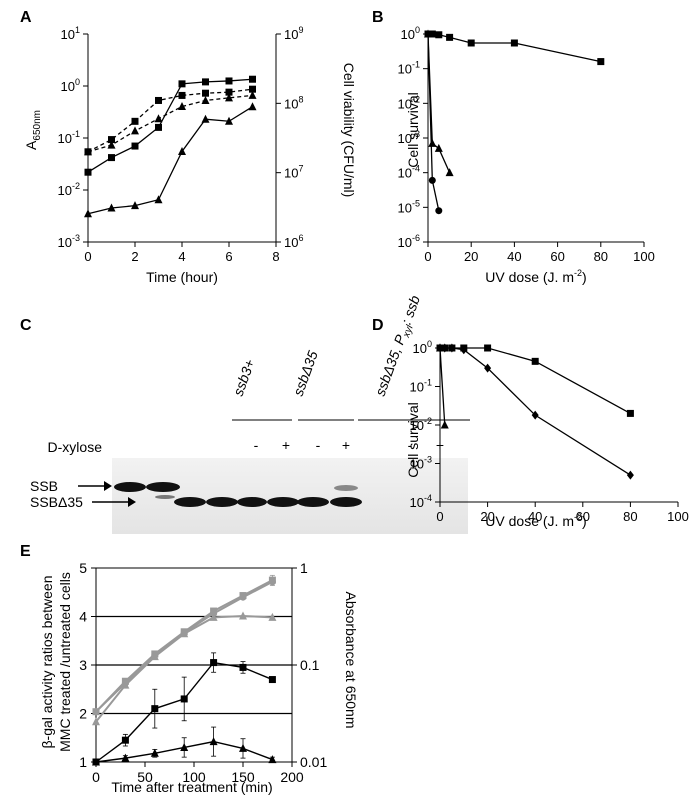 Image resolution: width=696 pixels, height=800 pixels. Describe the element at coordinates (293, 33) in the screenshot. I see `panel-a-right-tick-label: 10⁹` at that location.